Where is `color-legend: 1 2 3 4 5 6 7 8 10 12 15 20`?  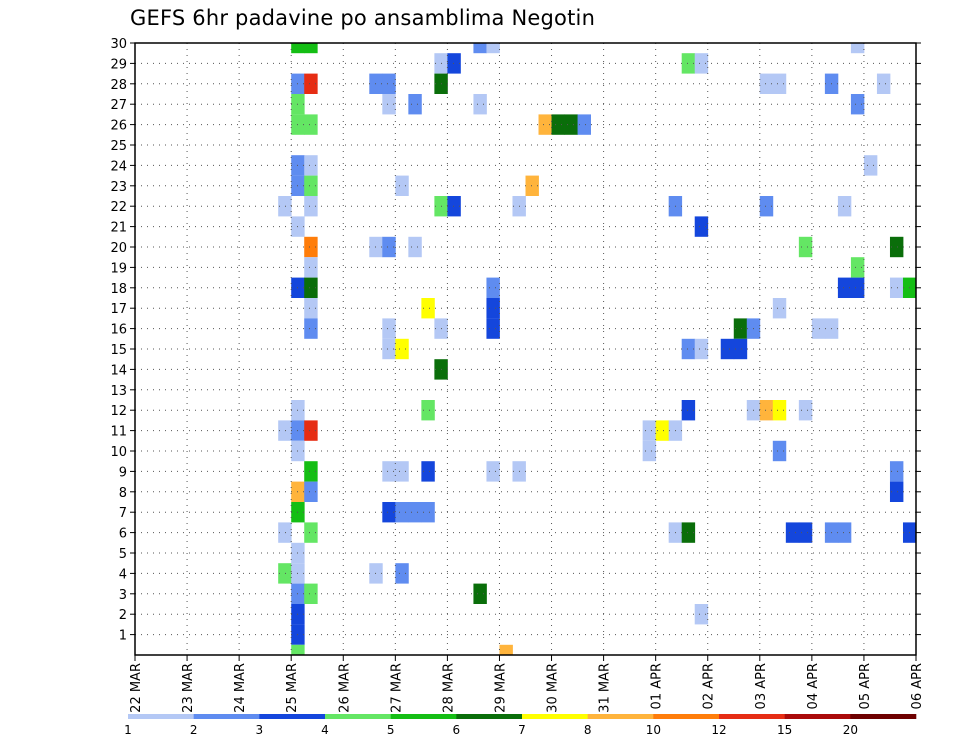
color-legend: 1 2 3 4 5 6 7 8 10 12 15 20 is located at coordinates (520, 725).